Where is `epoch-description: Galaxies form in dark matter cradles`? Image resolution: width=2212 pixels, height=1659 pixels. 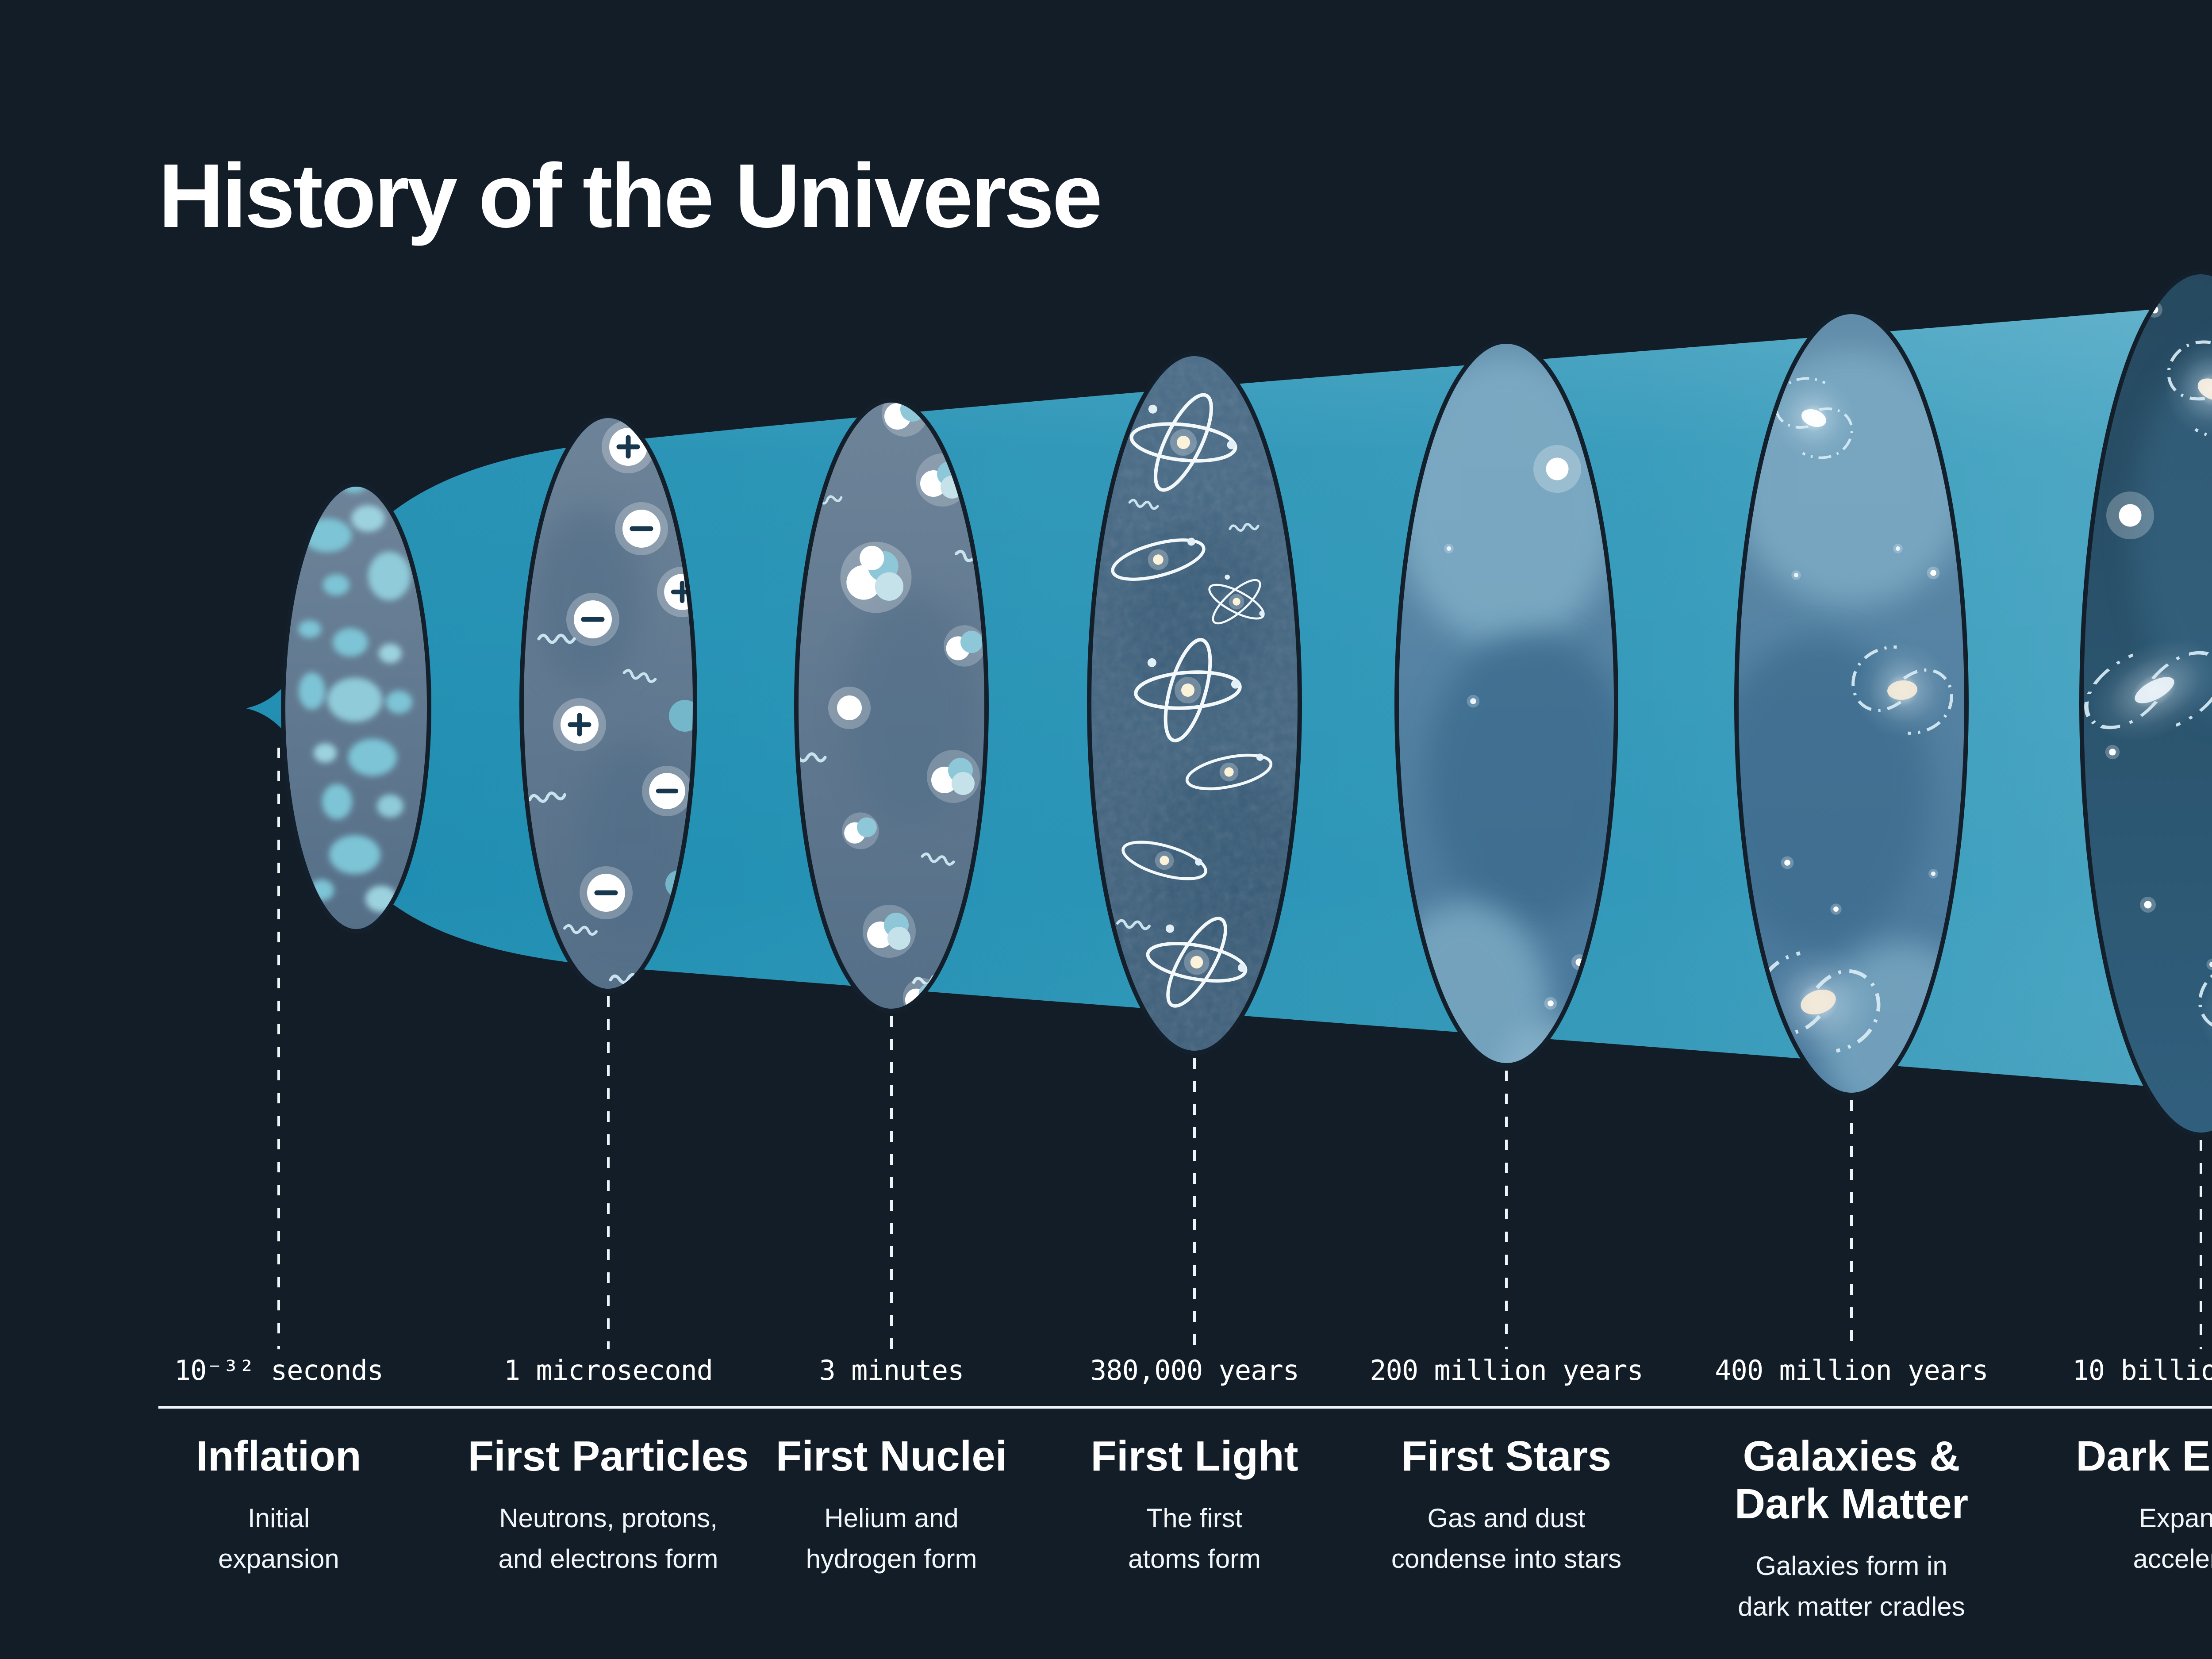 epoch-description: Galaxies form in dark matter cradles is located at coordinates (1852, 1586).